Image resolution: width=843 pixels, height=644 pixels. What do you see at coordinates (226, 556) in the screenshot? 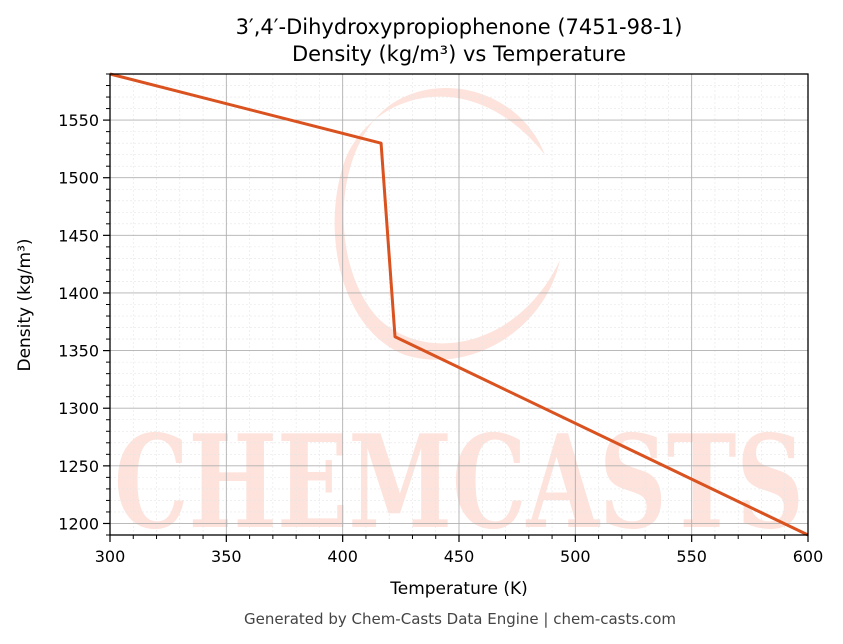
I see `x-tick-label: 350` at bounding box center [226, 556].